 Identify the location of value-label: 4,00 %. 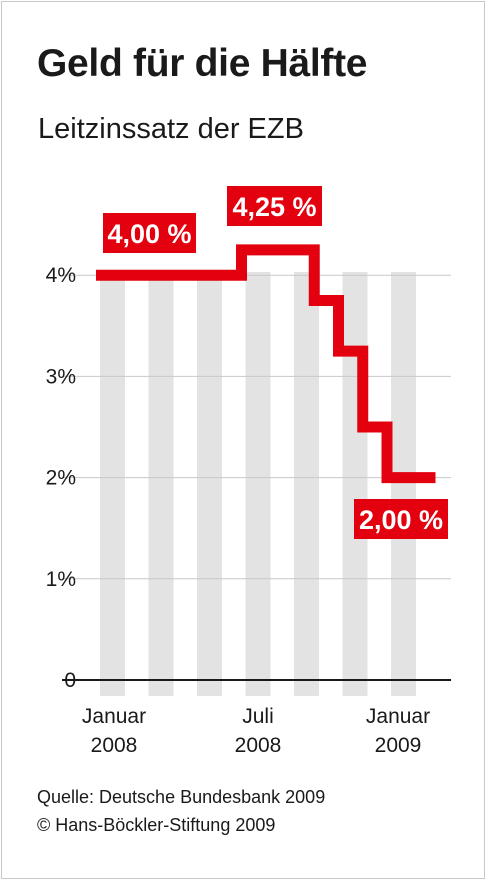
(149, 233).